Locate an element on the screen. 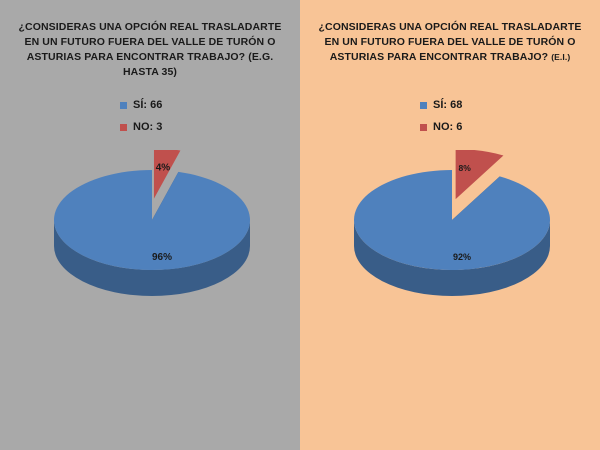 Image resolution: width=600 pixels, height=450 pixels. legend-item-si: SÍ: 66 is located at coordinates (141, 105).